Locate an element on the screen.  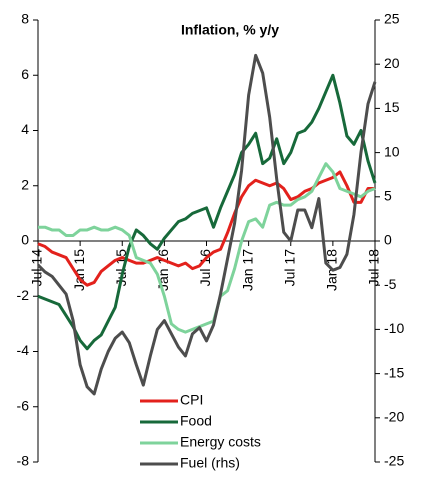
y-tick-label: -2 is located at coordinates (23, 295).